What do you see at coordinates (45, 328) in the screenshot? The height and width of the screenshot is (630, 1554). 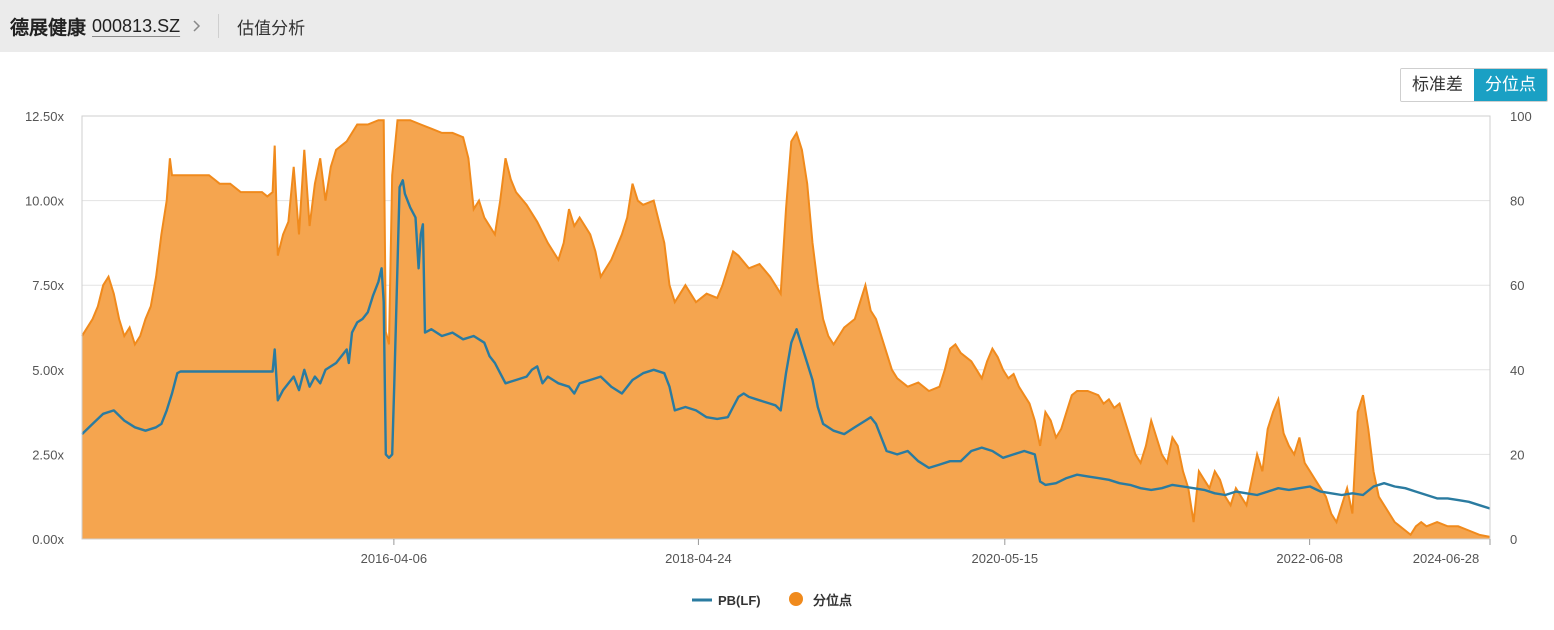 I see `left-axis-ticks: 0.00x 2.50x 5.00x 7.50x 10.00x 12.50x` at bounding box center [45, 328].